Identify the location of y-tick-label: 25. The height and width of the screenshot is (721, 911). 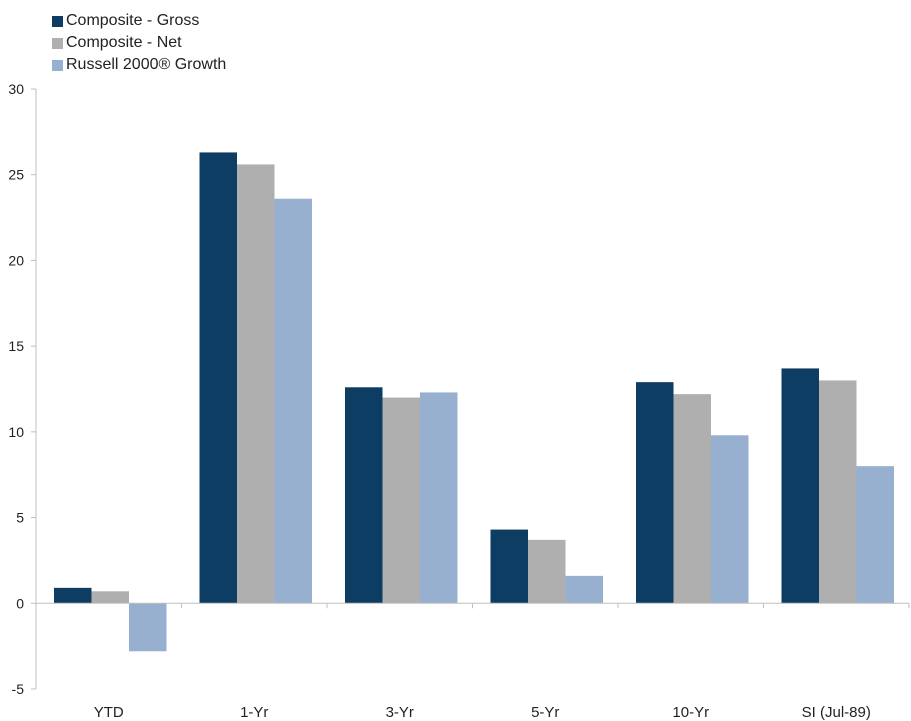
(16, 175).